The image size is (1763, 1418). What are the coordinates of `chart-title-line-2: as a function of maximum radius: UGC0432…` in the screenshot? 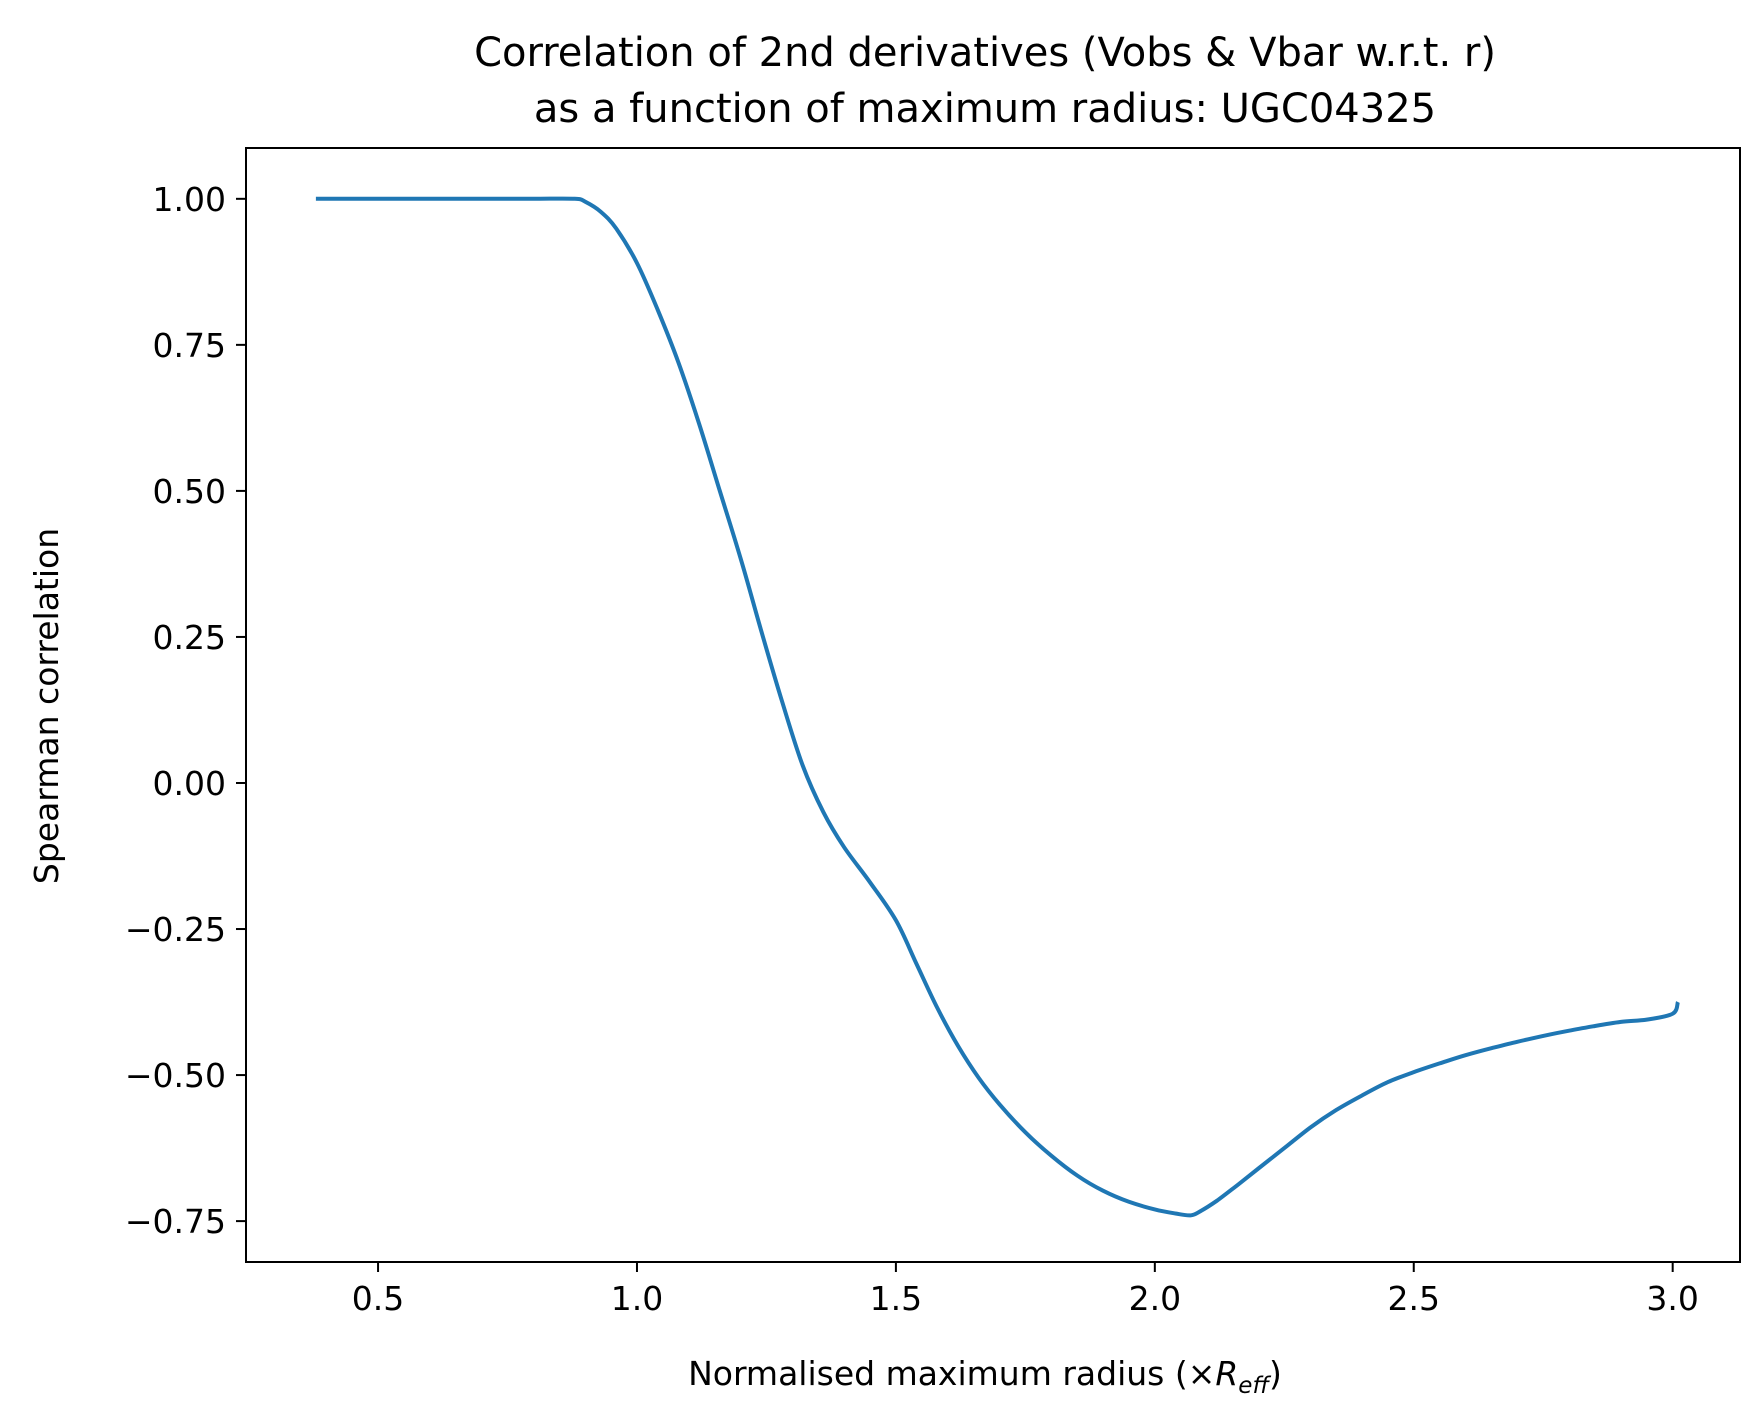 It's located at (985, 109).